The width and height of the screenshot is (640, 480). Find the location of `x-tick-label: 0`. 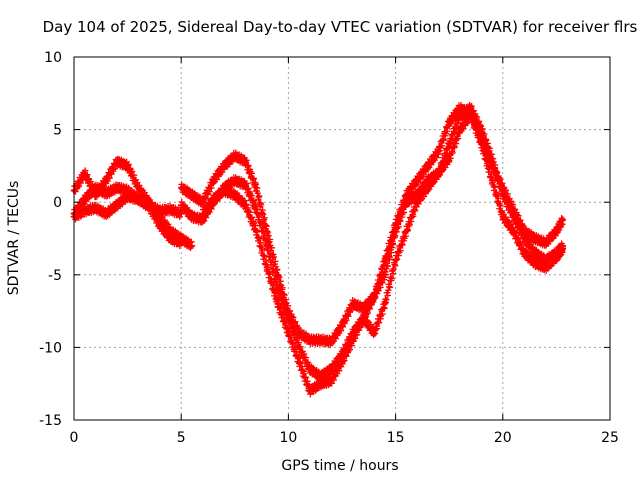

x-tick-label: 0 is located at coordinates (74, 438).